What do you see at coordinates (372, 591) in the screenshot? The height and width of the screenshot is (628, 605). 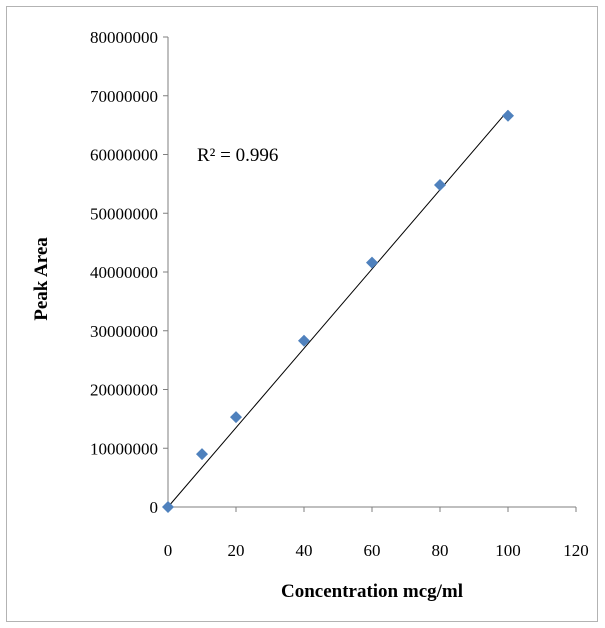 I see `x-axis-title: Concentration mcg/ml` at bounding box center [372, 591].